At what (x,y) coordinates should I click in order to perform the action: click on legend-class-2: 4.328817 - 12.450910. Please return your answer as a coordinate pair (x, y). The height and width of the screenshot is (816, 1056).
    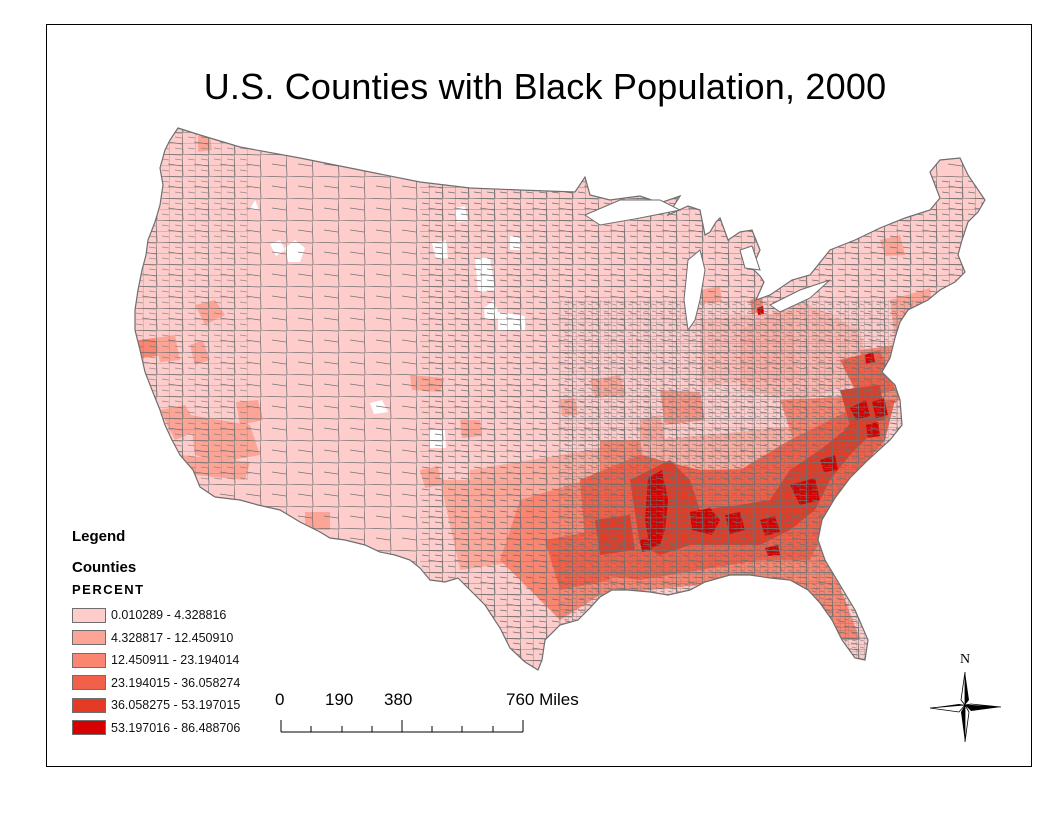
    Looking at the image, I should click on (156, 638).